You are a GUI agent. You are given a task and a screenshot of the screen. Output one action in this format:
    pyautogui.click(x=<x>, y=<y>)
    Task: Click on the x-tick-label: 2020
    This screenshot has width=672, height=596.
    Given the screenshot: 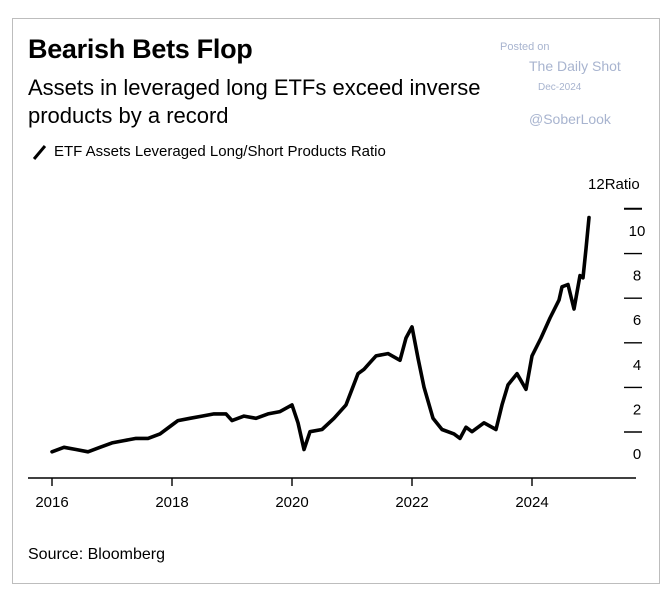 What is the action you would take?
    pyautogui.click(x=291, y=502)
    